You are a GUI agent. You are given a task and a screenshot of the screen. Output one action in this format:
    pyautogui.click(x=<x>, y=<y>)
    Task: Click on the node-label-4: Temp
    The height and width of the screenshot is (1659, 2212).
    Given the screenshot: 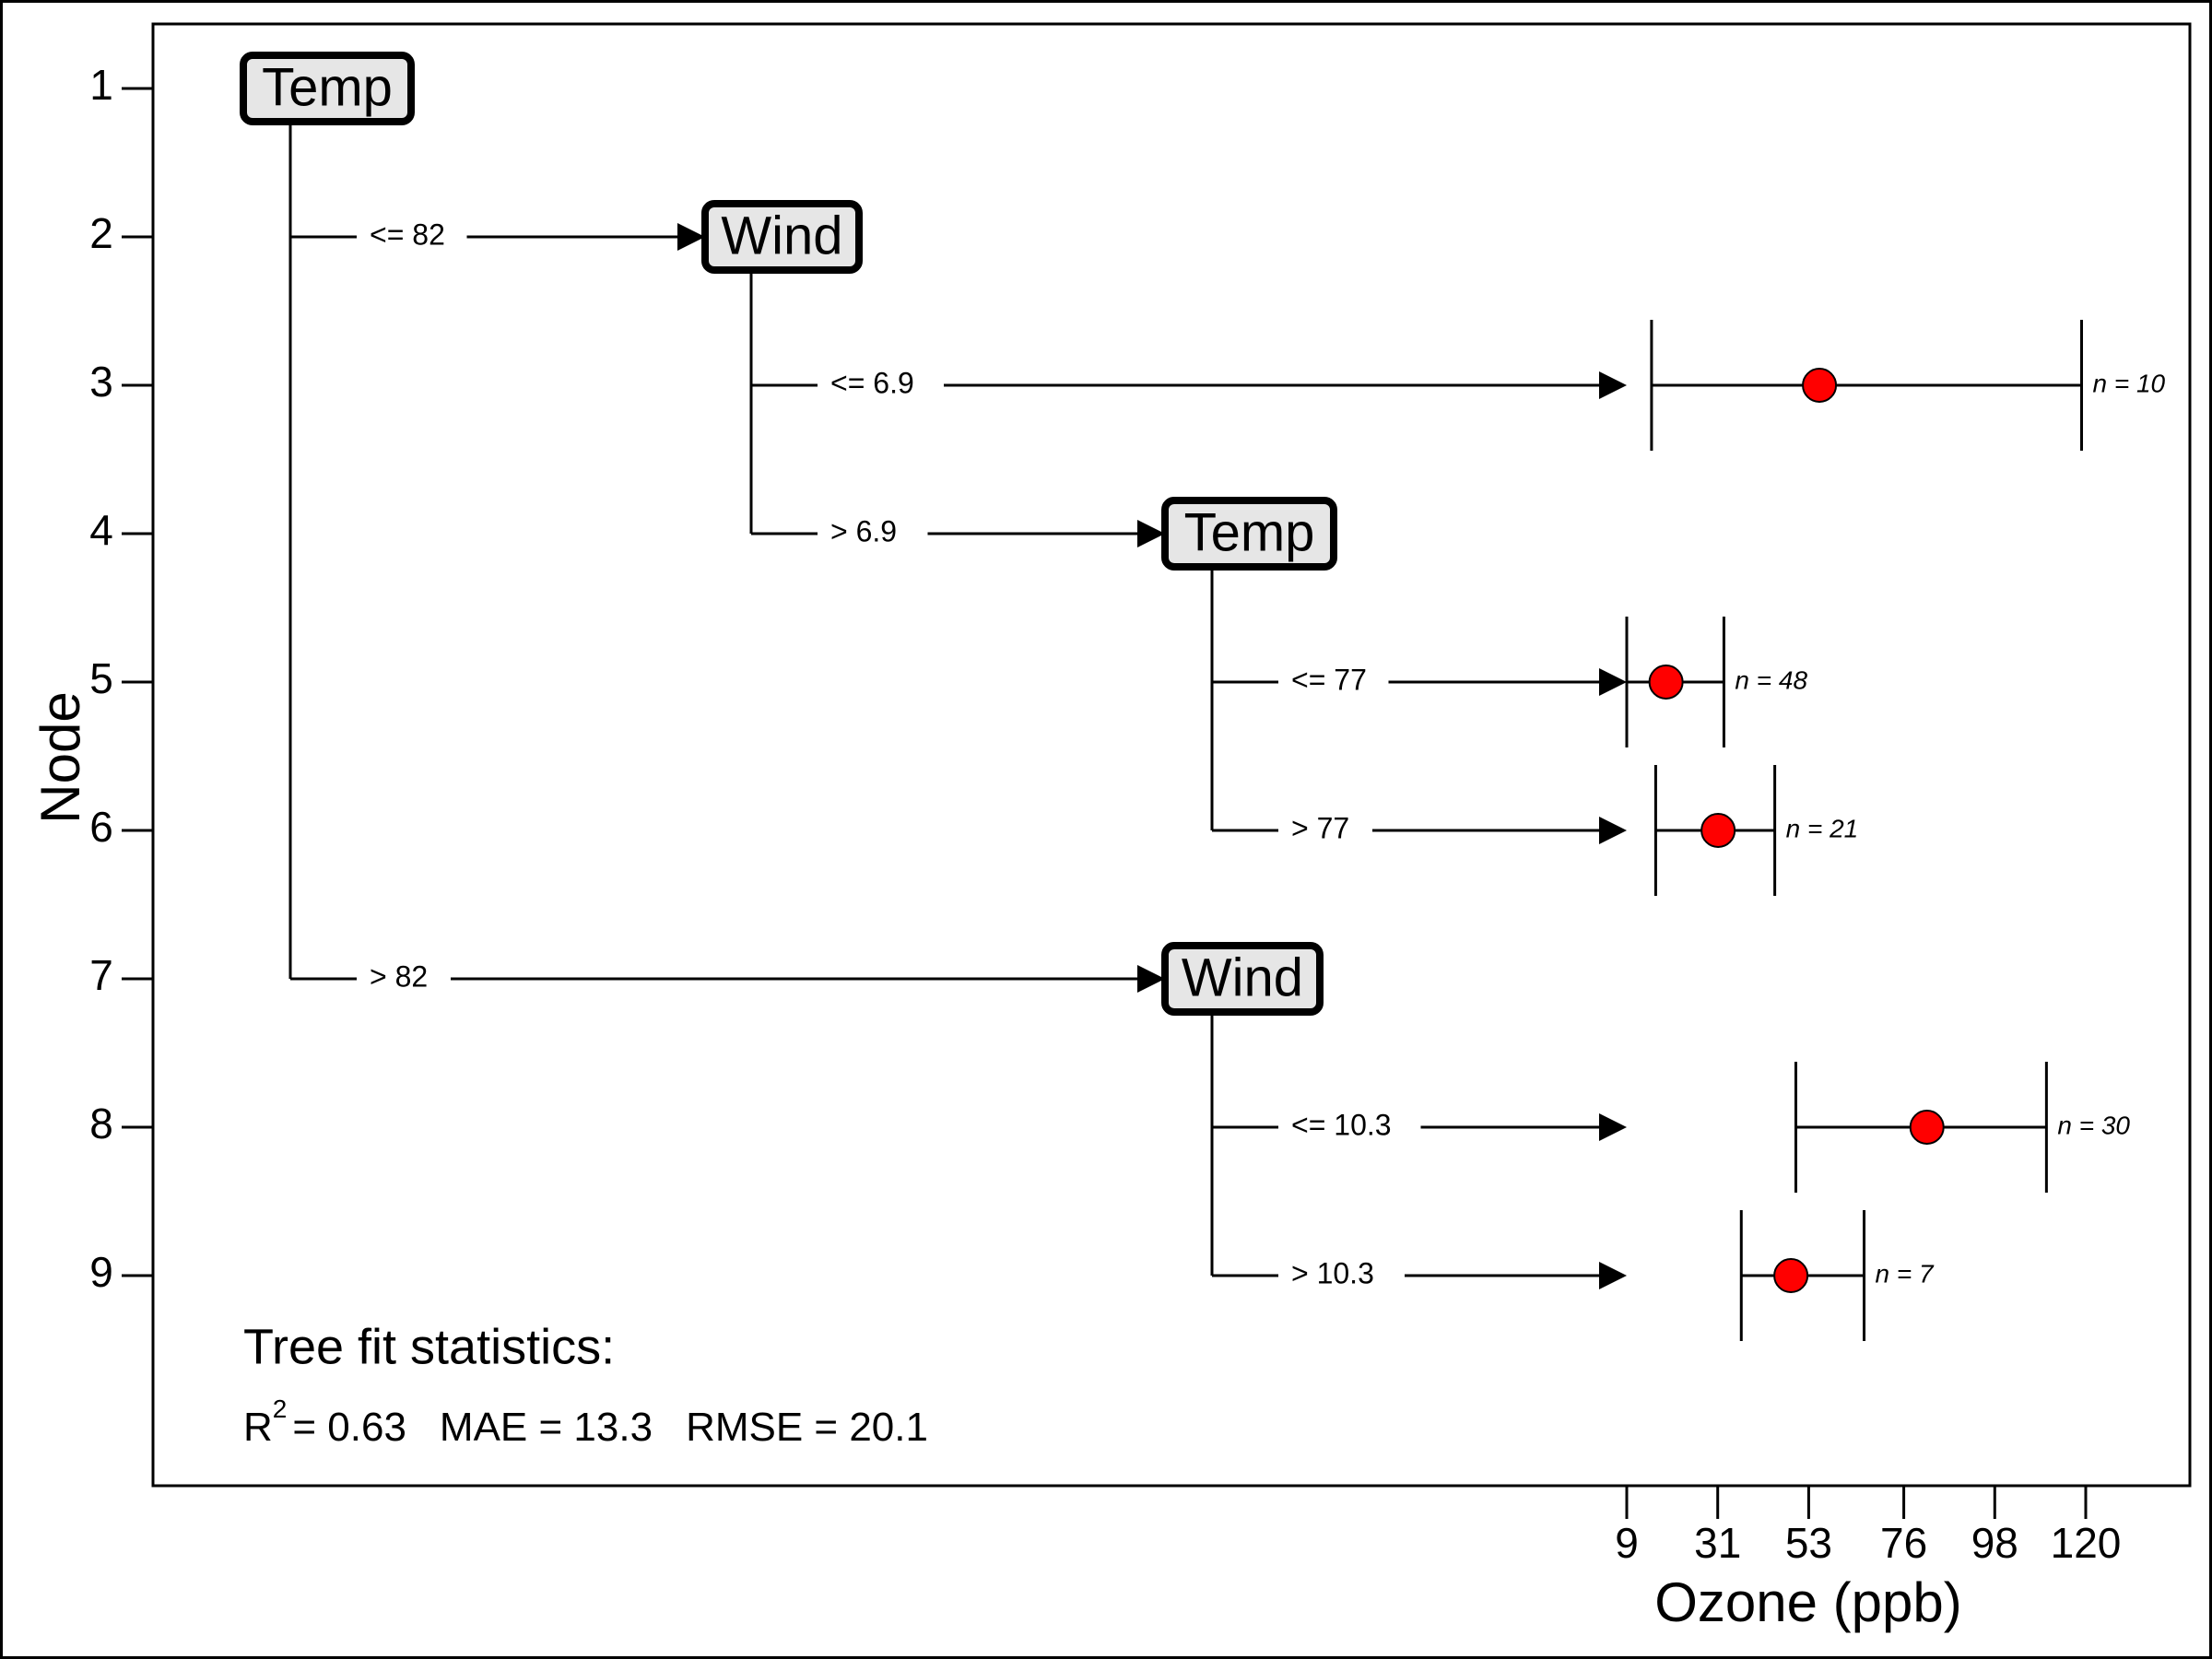 What is the action you would take?
    pyautogui.click(x=1249, y=532)
    